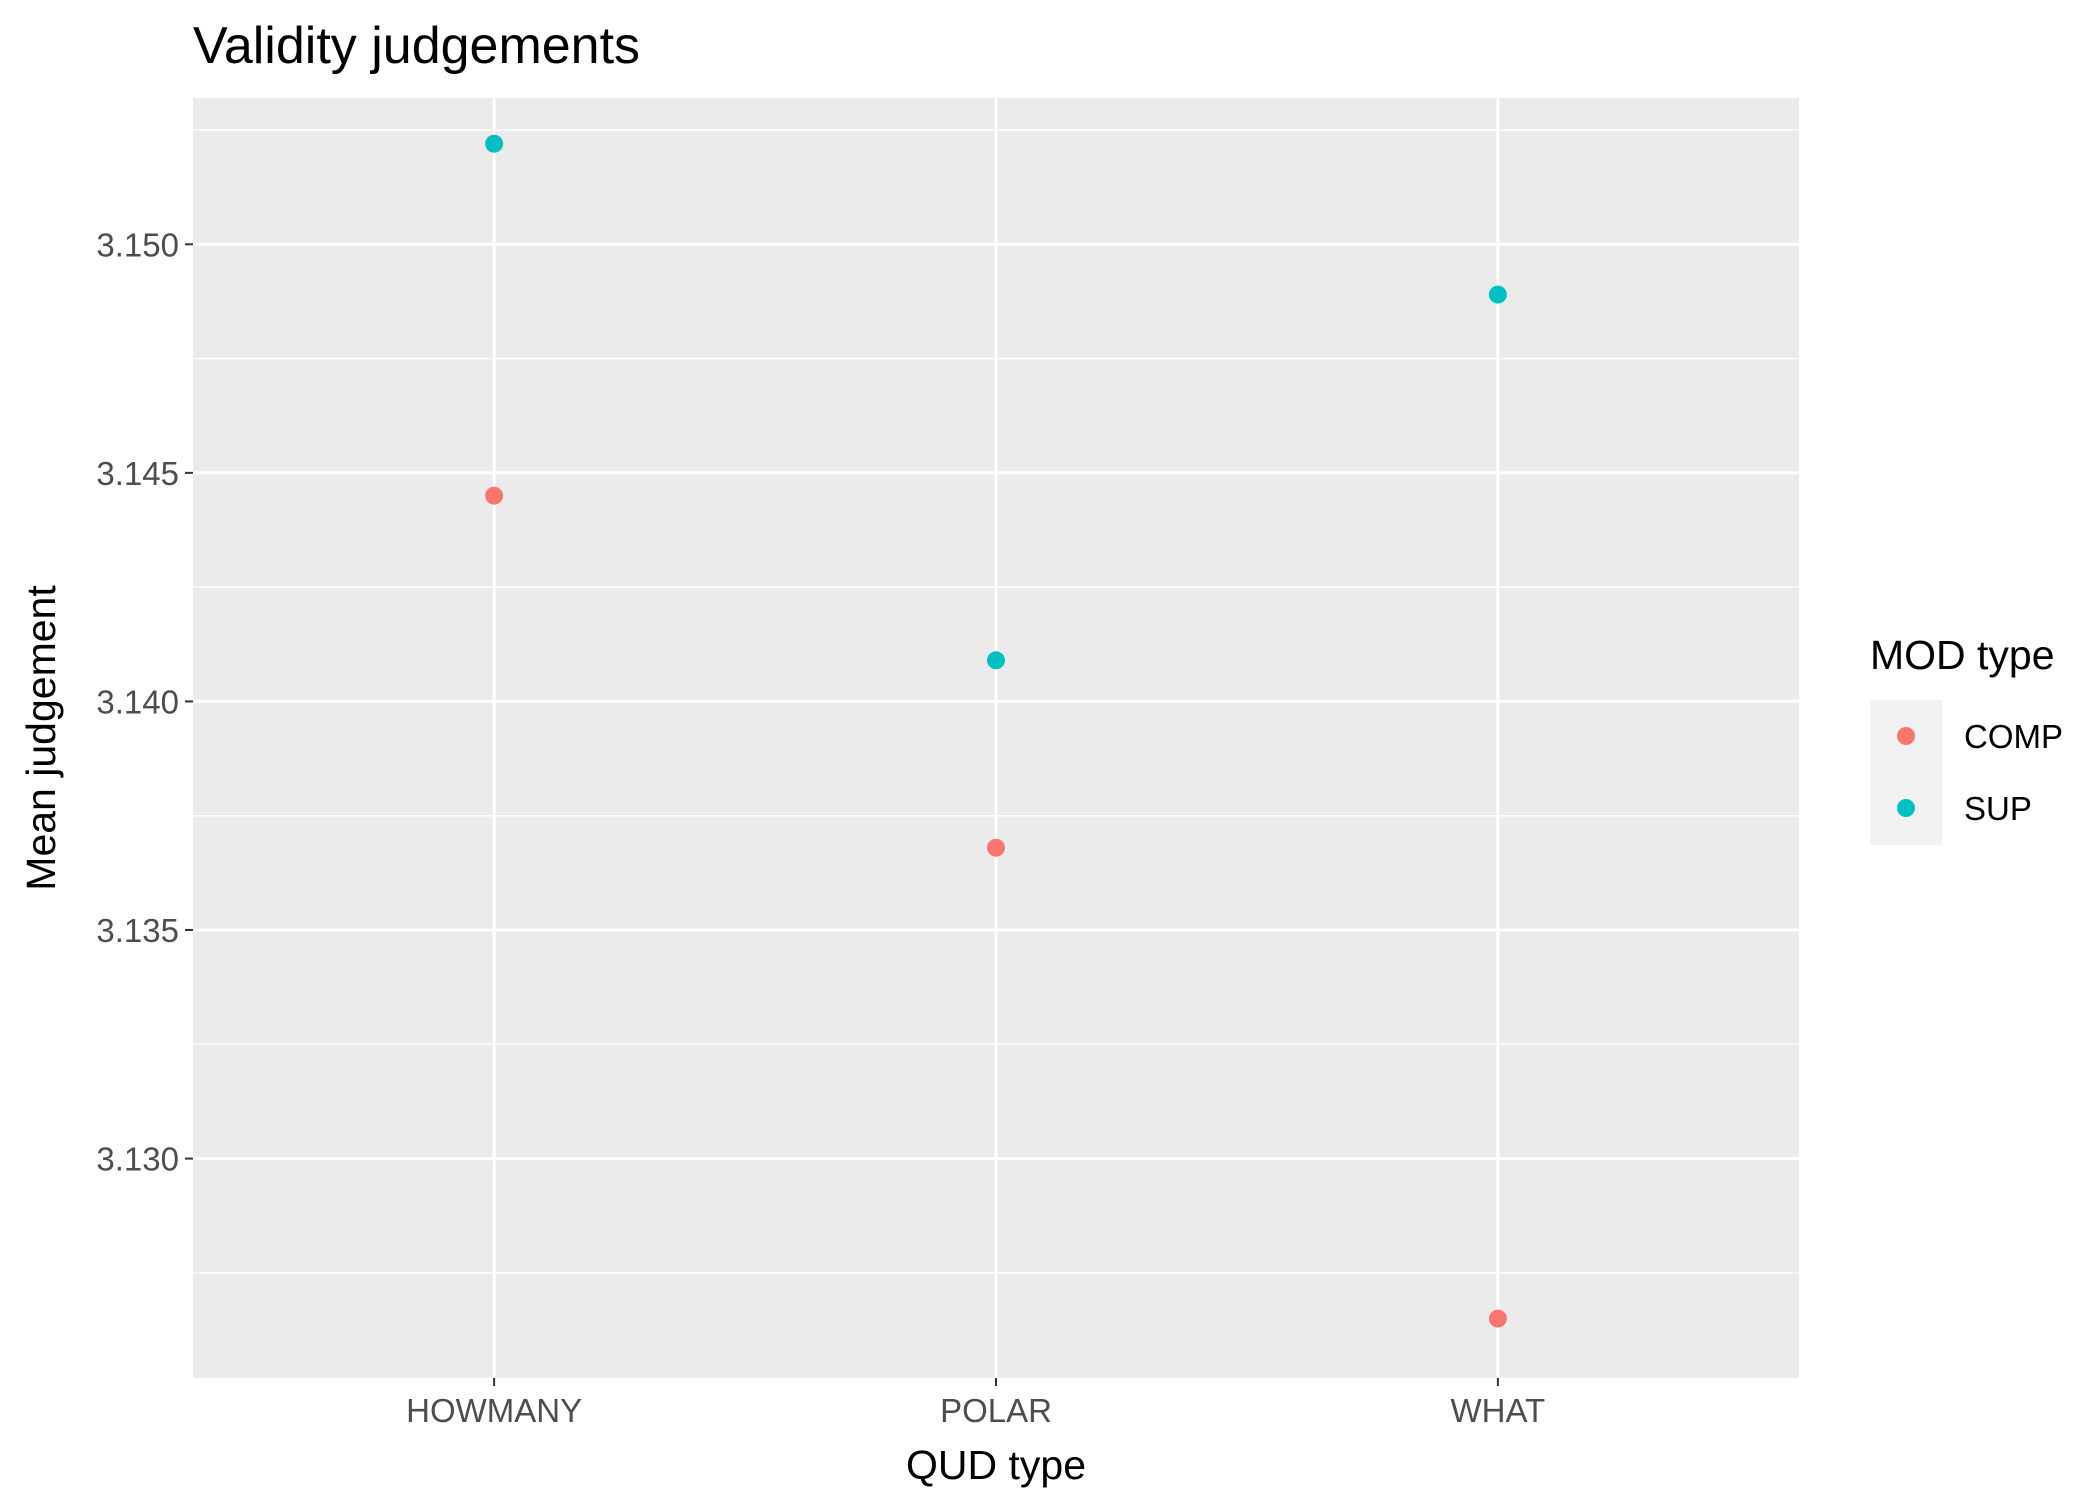 This screenshot has width=2100, height=1499. What do you see at coordinates (137, 473) in the screenshot?
I see `y-tick-label: 3.145` at bounding box center [137, 473].